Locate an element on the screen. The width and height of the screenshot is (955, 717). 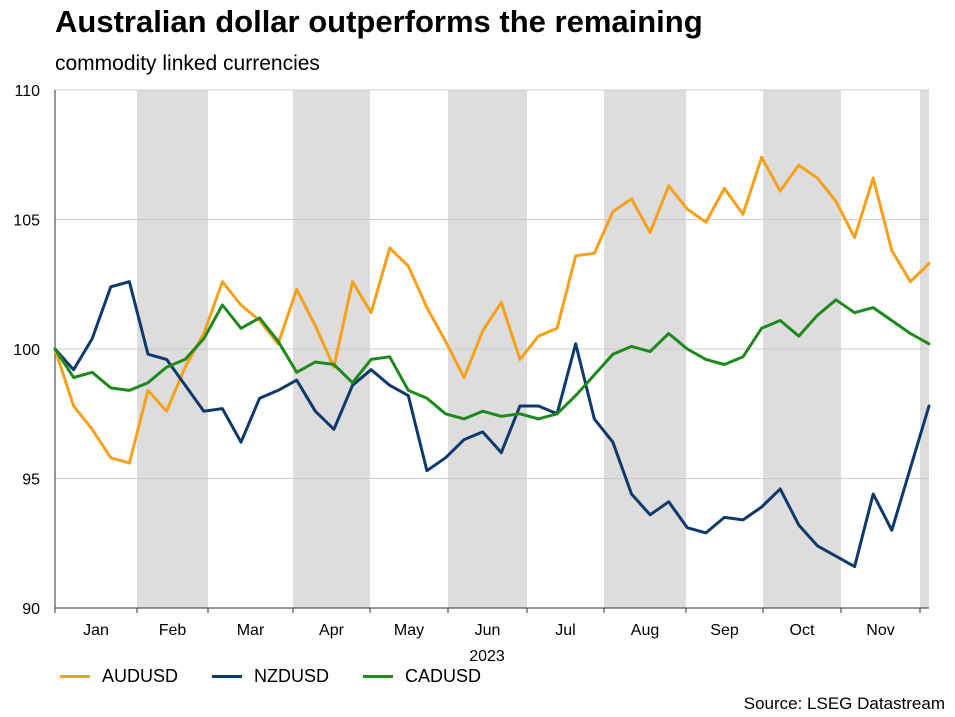
x-tick-label-nov: Nov is located at coordinates (880, 630).